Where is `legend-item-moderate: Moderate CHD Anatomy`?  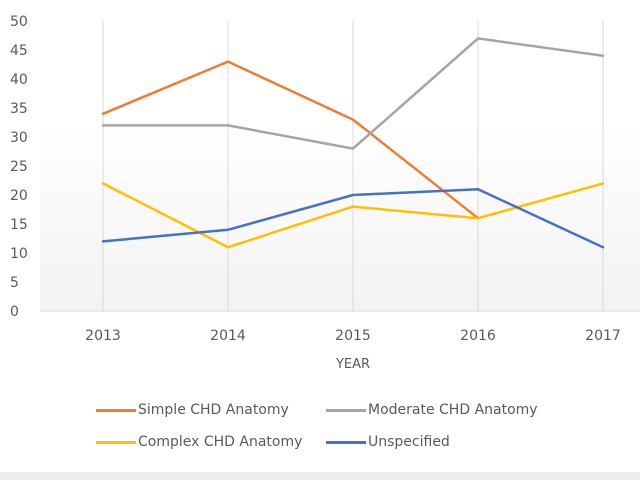 legend-item-moderate: Moderate CHD Anatomy is located at coordinates (456, 410).